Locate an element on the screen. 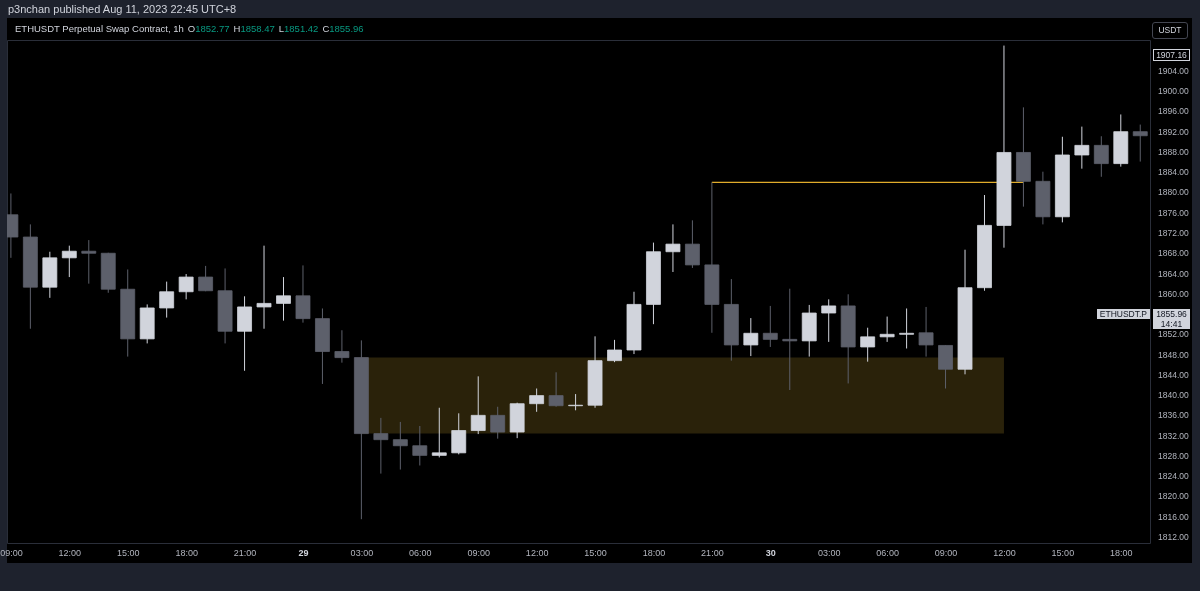 The height and width of the screenshot is (591, 1200). text: C1855.96 is located at coordinates (343, 28).